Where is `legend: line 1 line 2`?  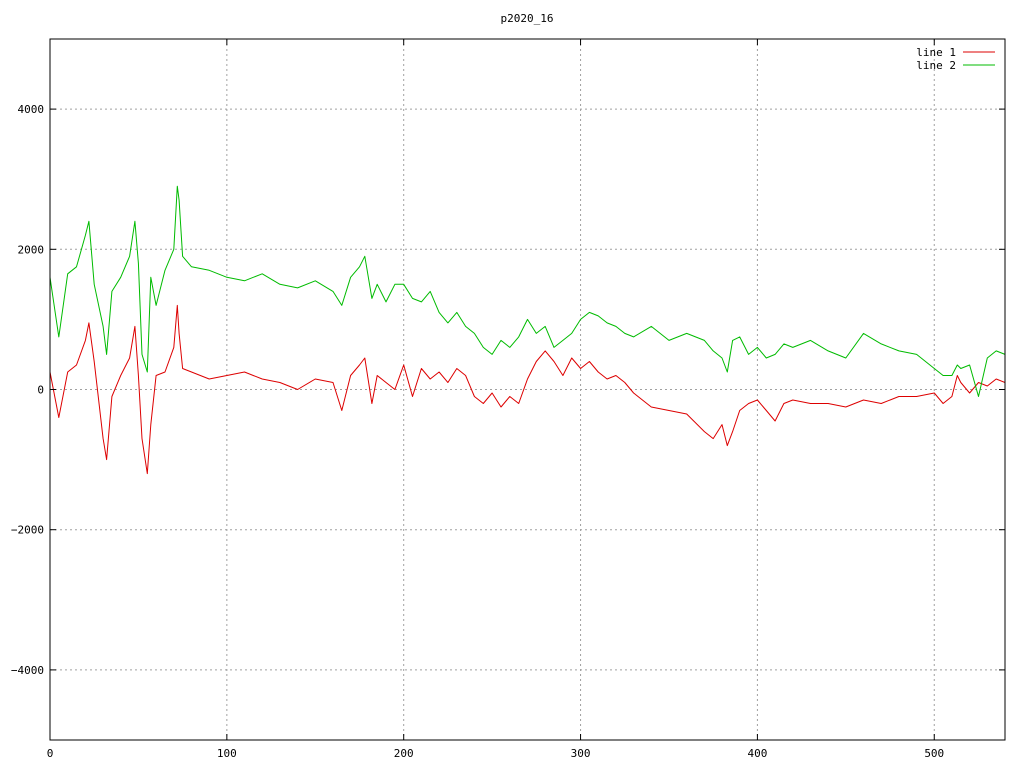
legend: line 1 line 2 is located at coordinates (955, 59).